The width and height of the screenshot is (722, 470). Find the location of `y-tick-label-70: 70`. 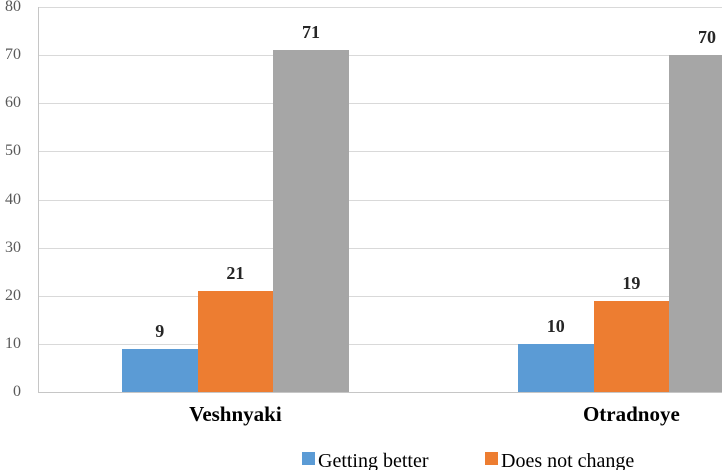

y-tick-label-70: 70 is located at coordinates (13, 55).